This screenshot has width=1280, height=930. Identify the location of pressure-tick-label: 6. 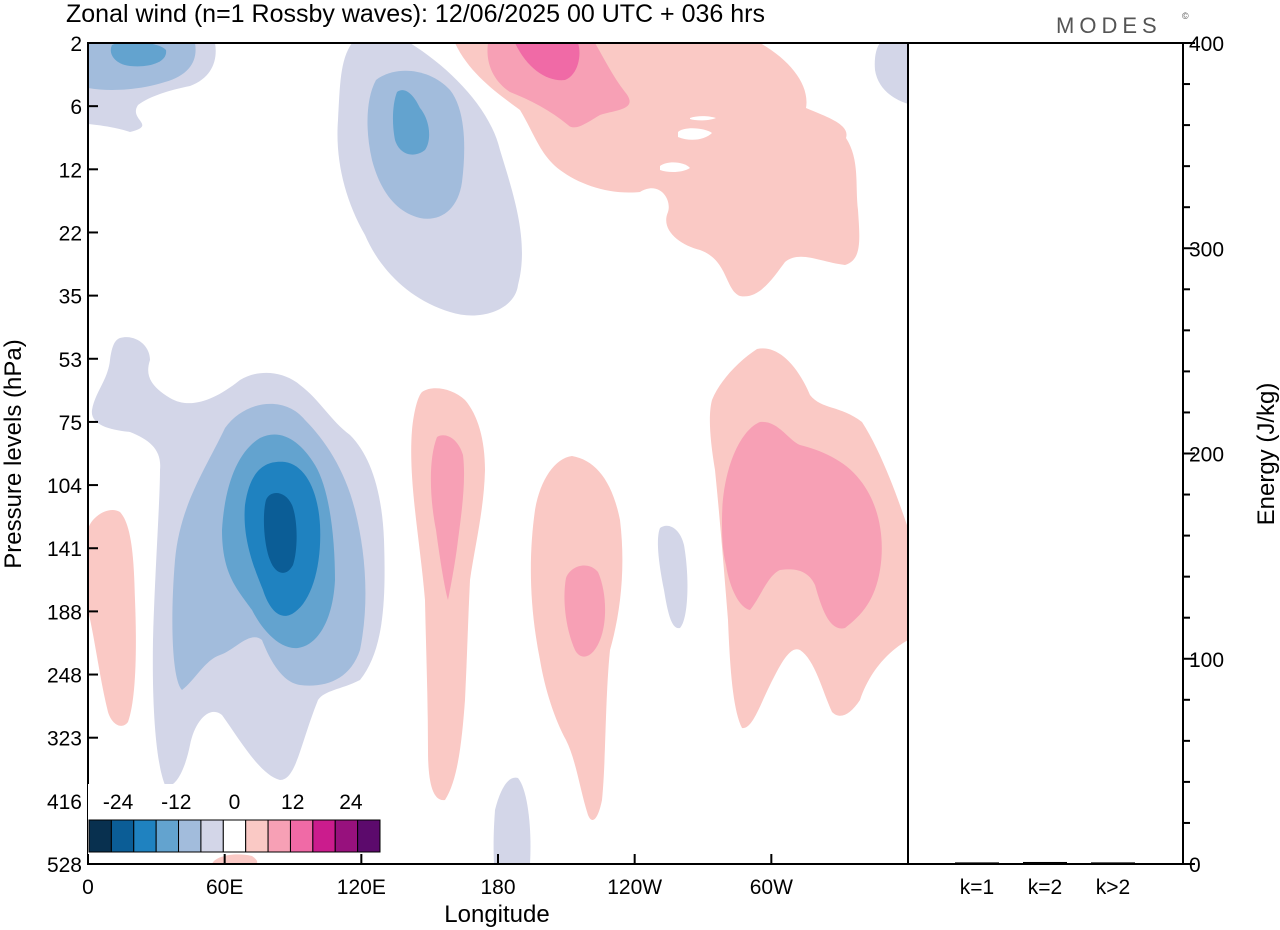
(76, 107).